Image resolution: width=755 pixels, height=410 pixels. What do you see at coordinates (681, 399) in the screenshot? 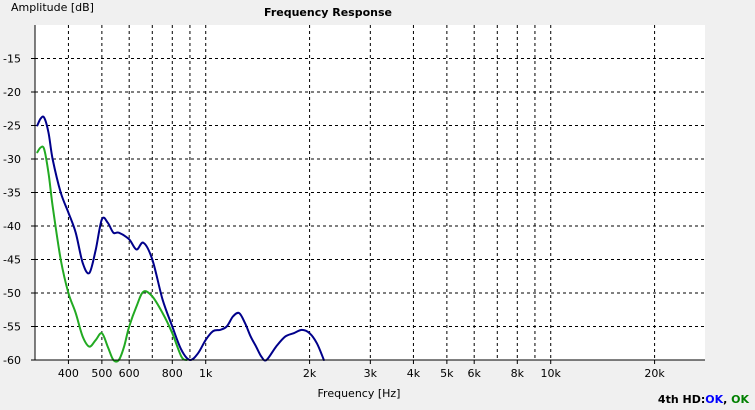
I see `hd-status-prefix: 4th HD:` at bounding box center [681, 399].